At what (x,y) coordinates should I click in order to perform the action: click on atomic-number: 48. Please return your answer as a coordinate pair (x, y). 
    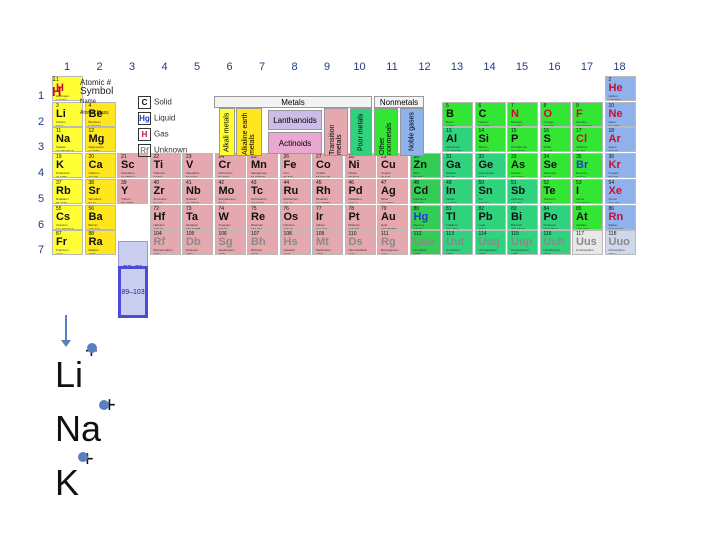
    Looking at the image, I should click on (416, 182).